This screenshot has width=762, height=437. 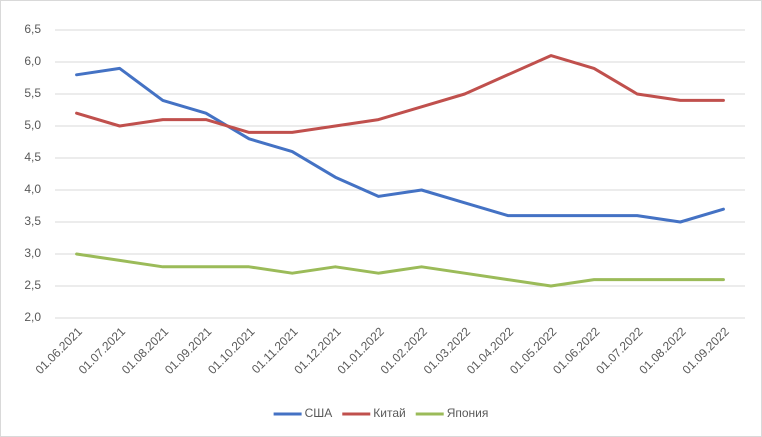 What do you see at coordinates (400, 270) in the screenshot?
I see `line-series` at bounding box center [400, 270].